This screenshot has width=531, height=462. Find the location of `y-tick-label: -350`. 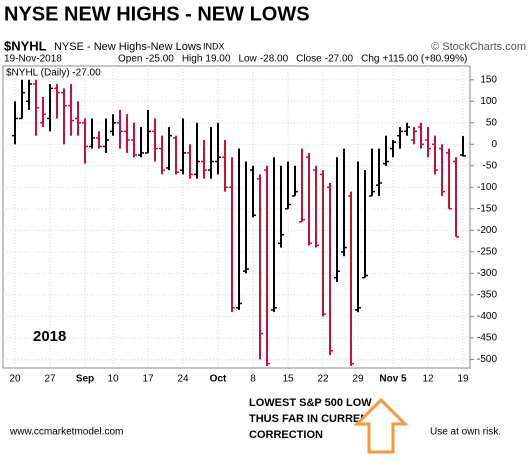

y-tick-label: -350 is located at coordinates (487, 295).